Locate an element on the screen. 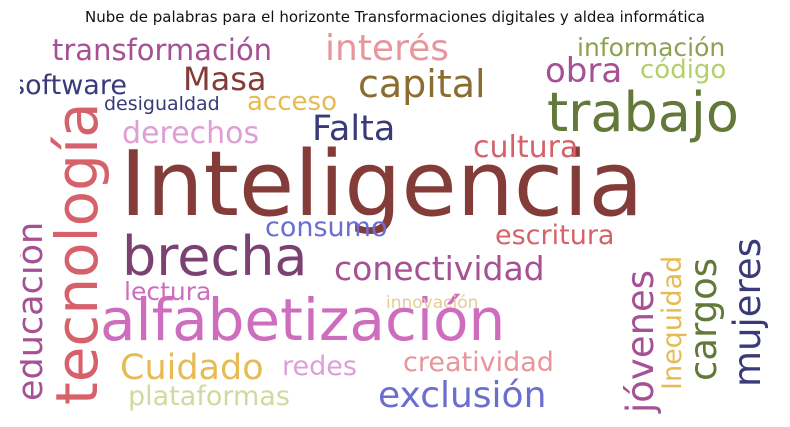  word-escritura: escritura is located at coordinates (555, 235).